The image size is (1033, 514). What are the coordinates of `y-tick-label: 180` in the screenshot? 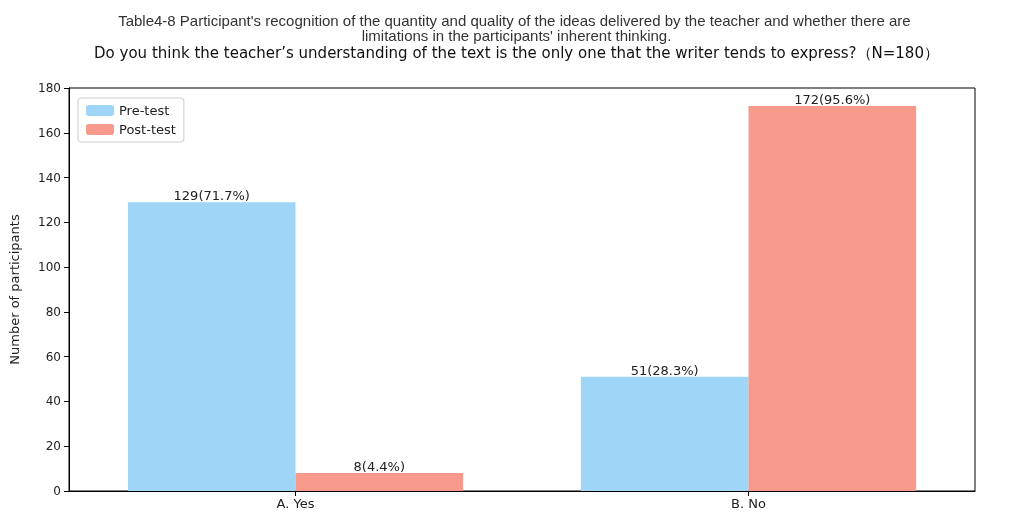 It's located at (49, 88).